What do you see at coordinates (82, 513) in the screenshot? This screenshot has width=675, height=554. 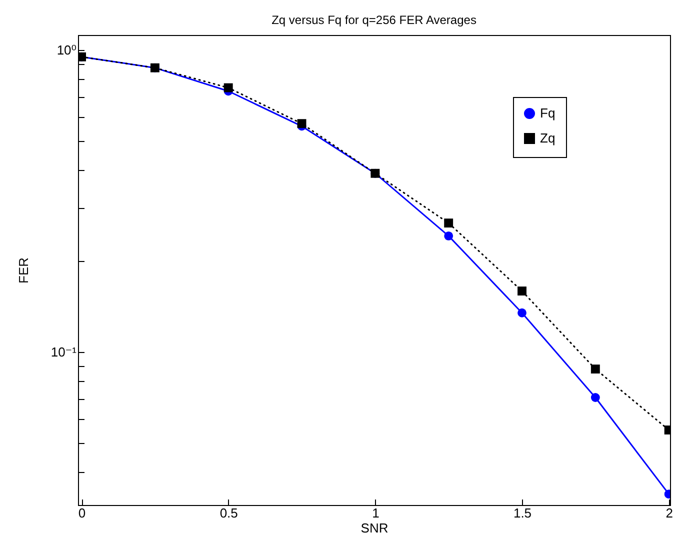 I see `x-tick-label: 0` at bounding box center [82, 513].